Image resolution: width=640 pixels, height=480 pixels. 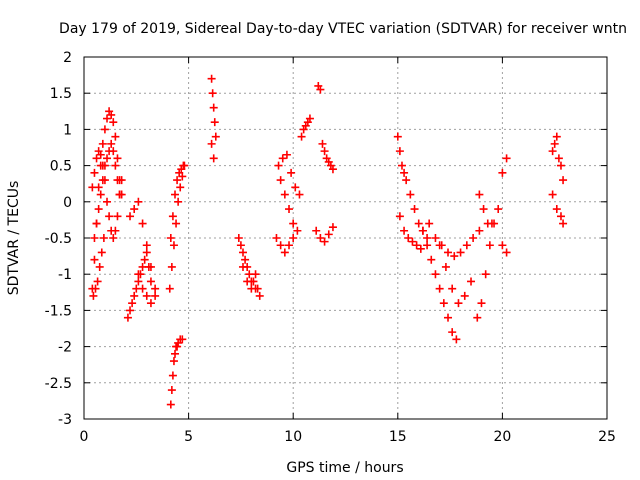 What do you see at coordinates (58, 384) in the screenshot?
I see `y-tick-label: -2.5` at bounding box center [58, 384].